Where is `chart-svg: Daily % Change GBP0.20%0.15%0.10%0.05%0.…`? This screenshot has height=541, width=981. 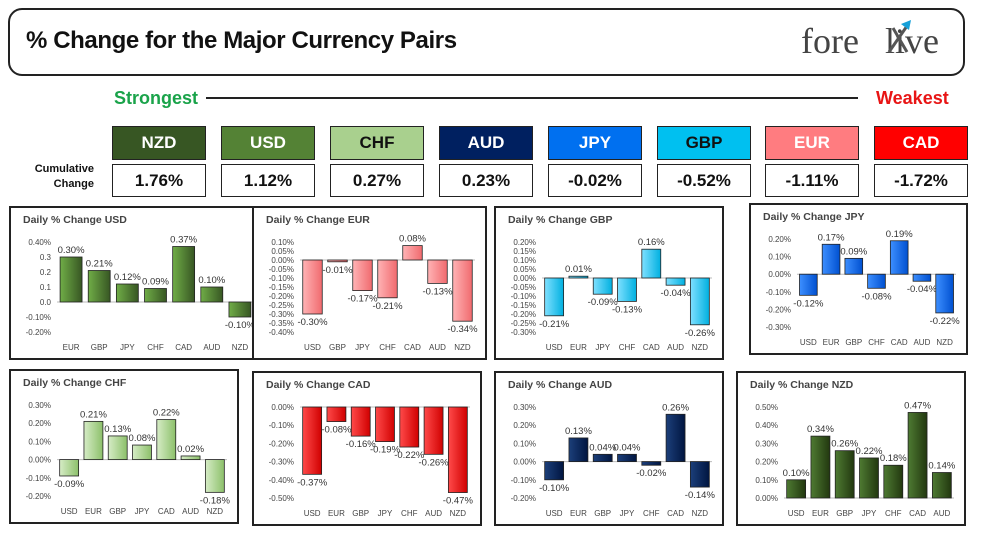
chart-svg: Daily % Change GBP0.20%0.15%0.10%0.05%0.… is located at coordinates (611, 283).